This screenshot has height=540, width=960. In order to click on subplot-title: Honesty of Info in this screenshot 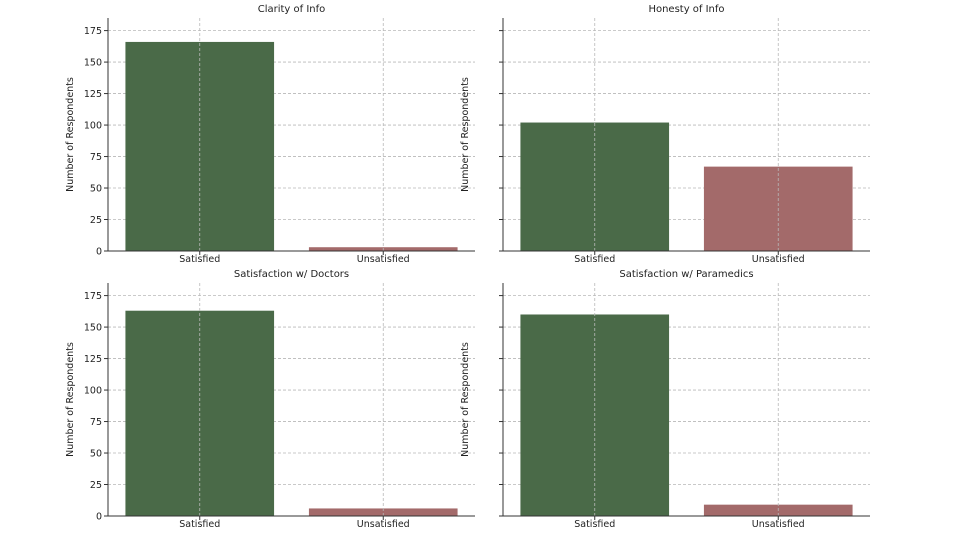, I will do `click(686, 9)`.